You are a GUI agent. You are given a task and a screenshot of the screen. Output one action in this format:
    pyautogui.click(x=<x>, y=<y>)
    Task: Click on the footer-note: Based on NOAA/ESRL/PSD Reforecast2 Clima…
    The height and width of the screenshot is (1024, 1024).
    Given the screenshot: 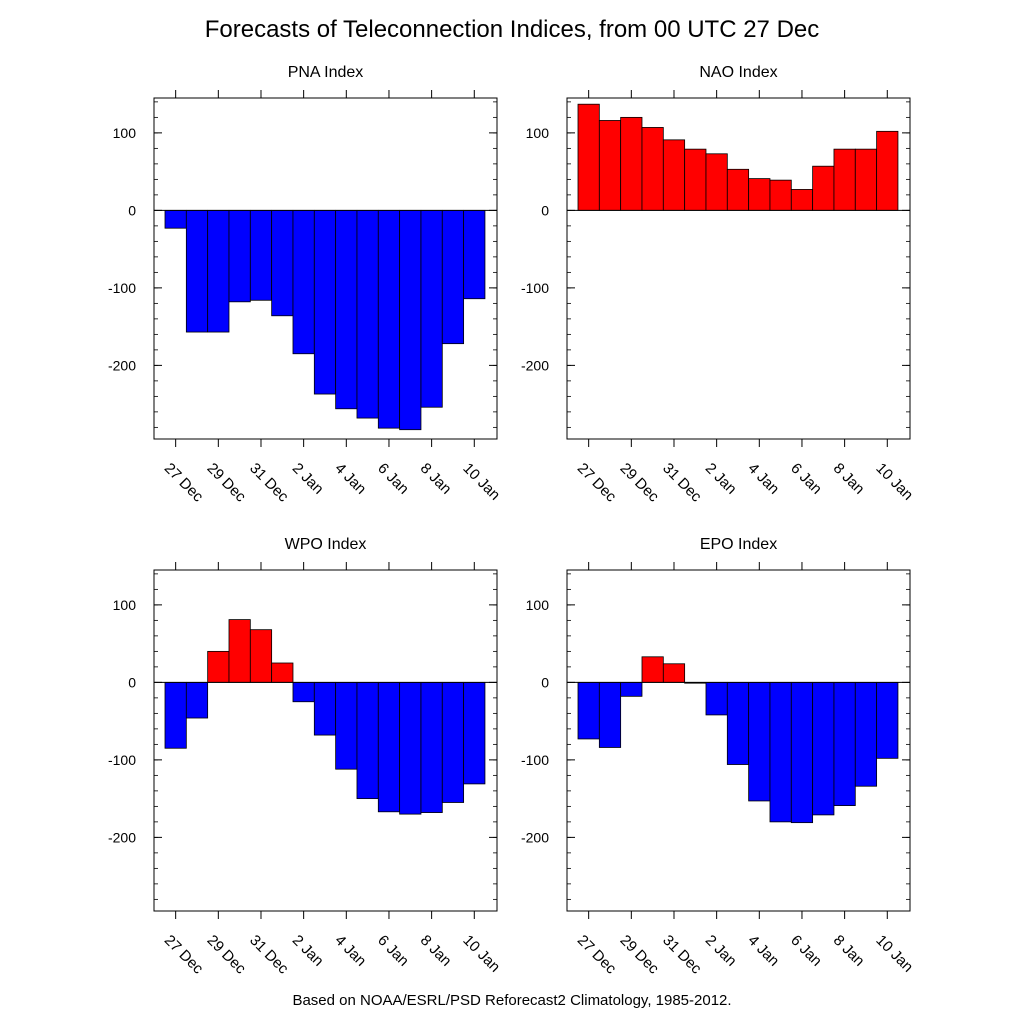 What is the action you would take?
    pyautogui.click(x=512, y=1000)
    